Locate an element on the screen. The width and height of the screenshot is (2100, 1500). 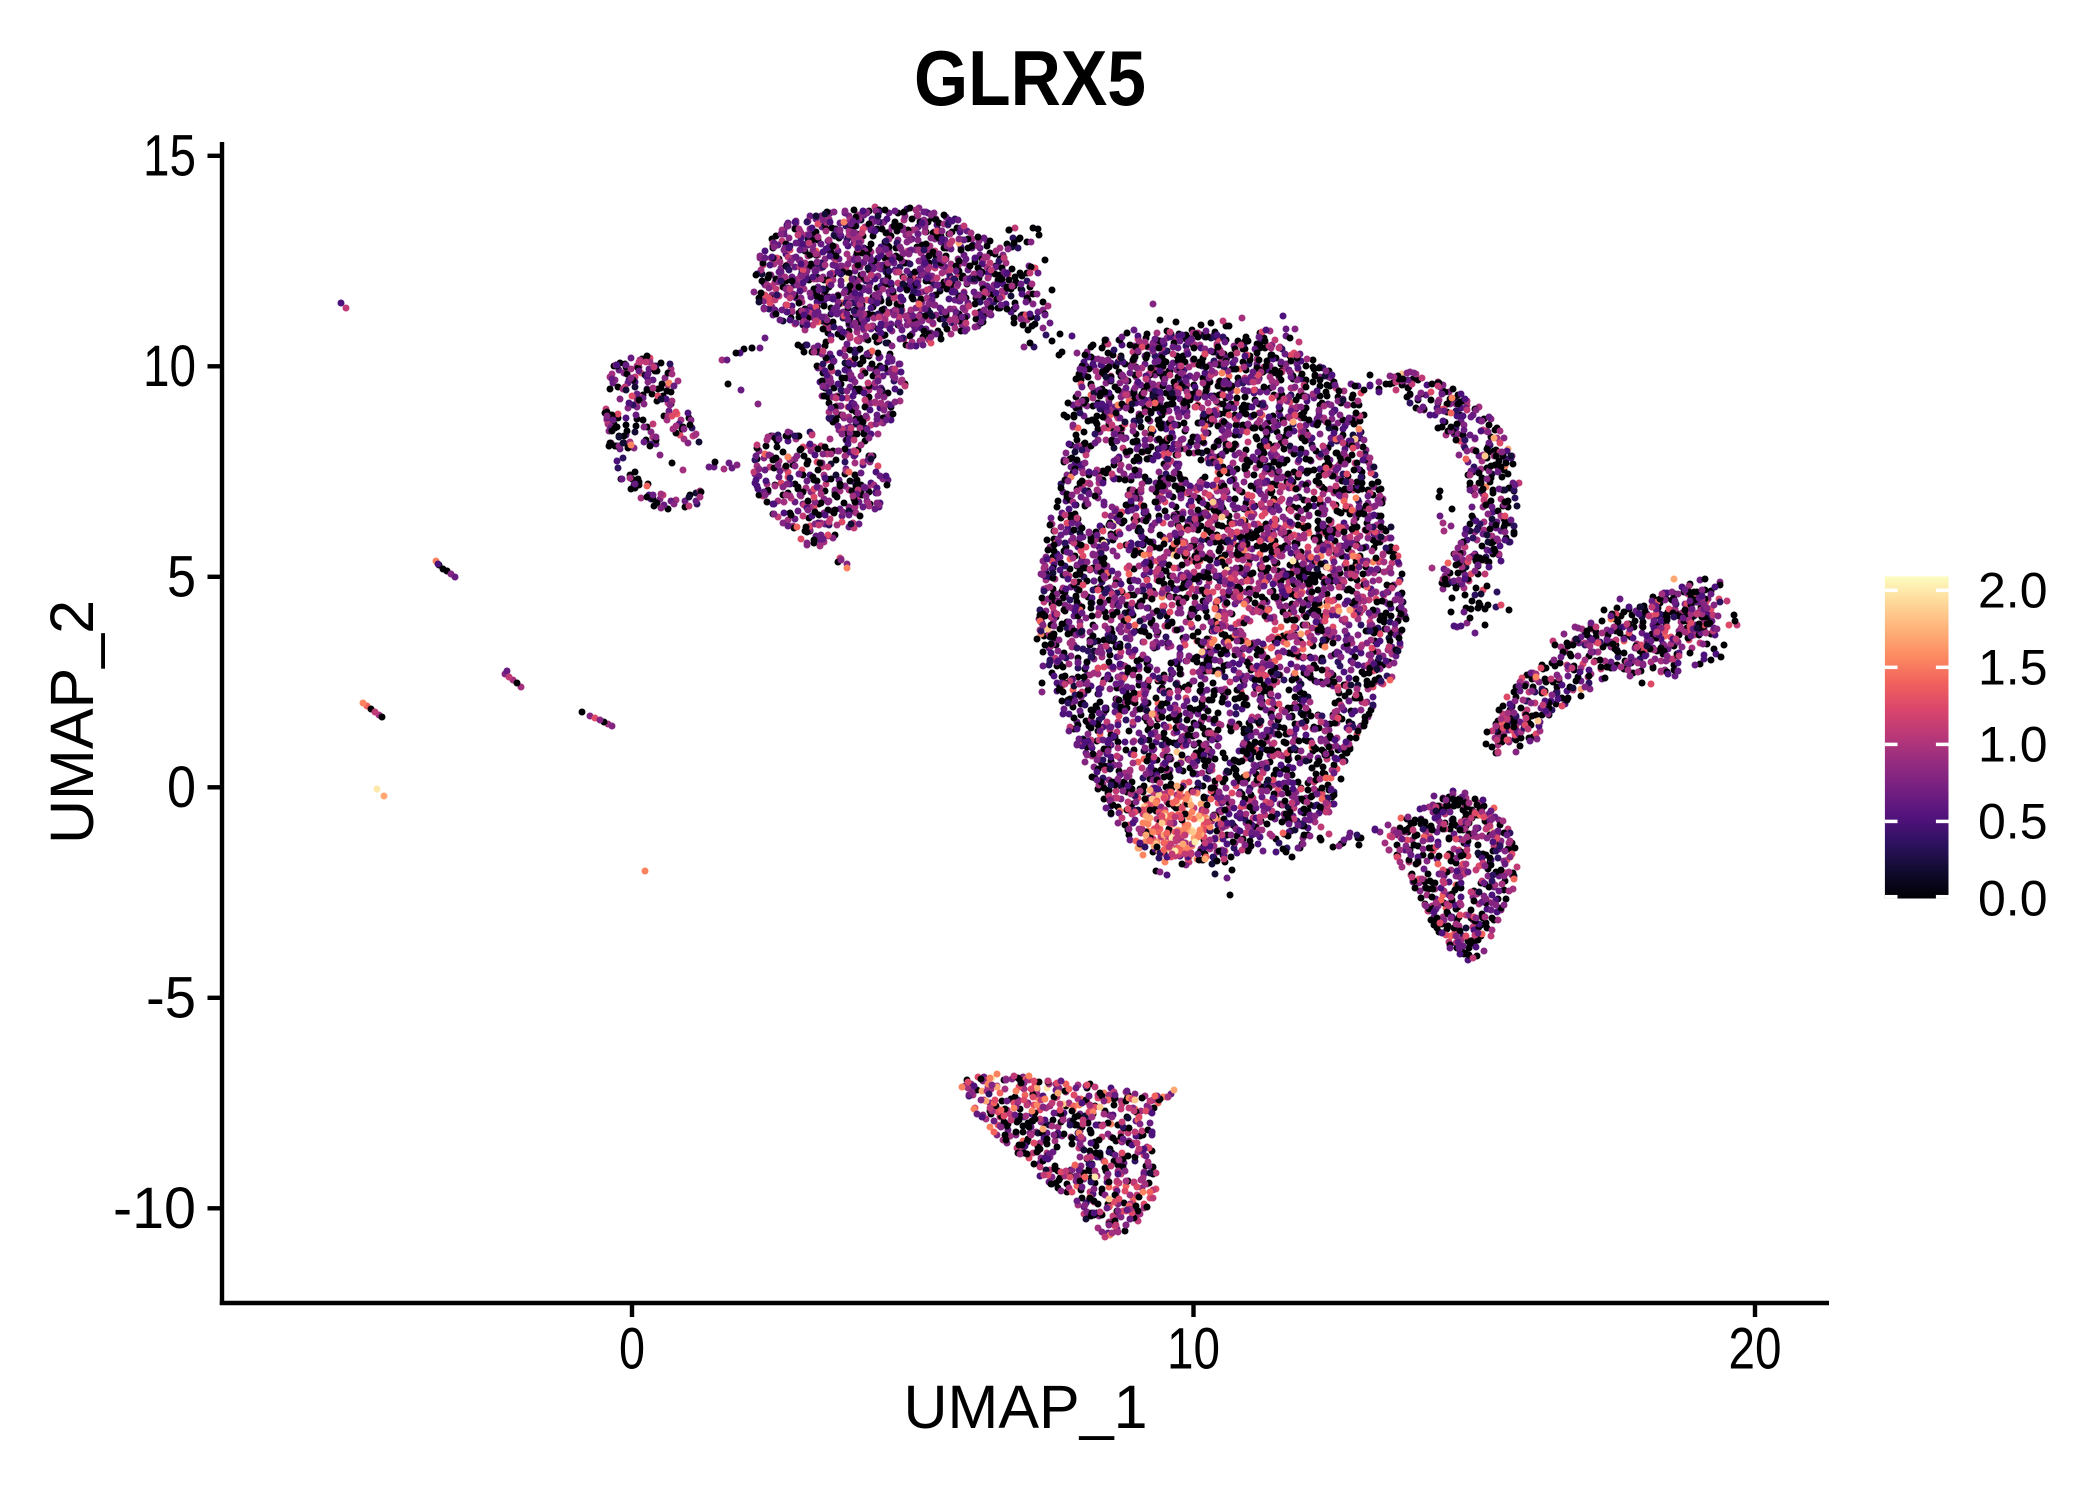
svg-text: -10 is located at coordinates (154, 1208).